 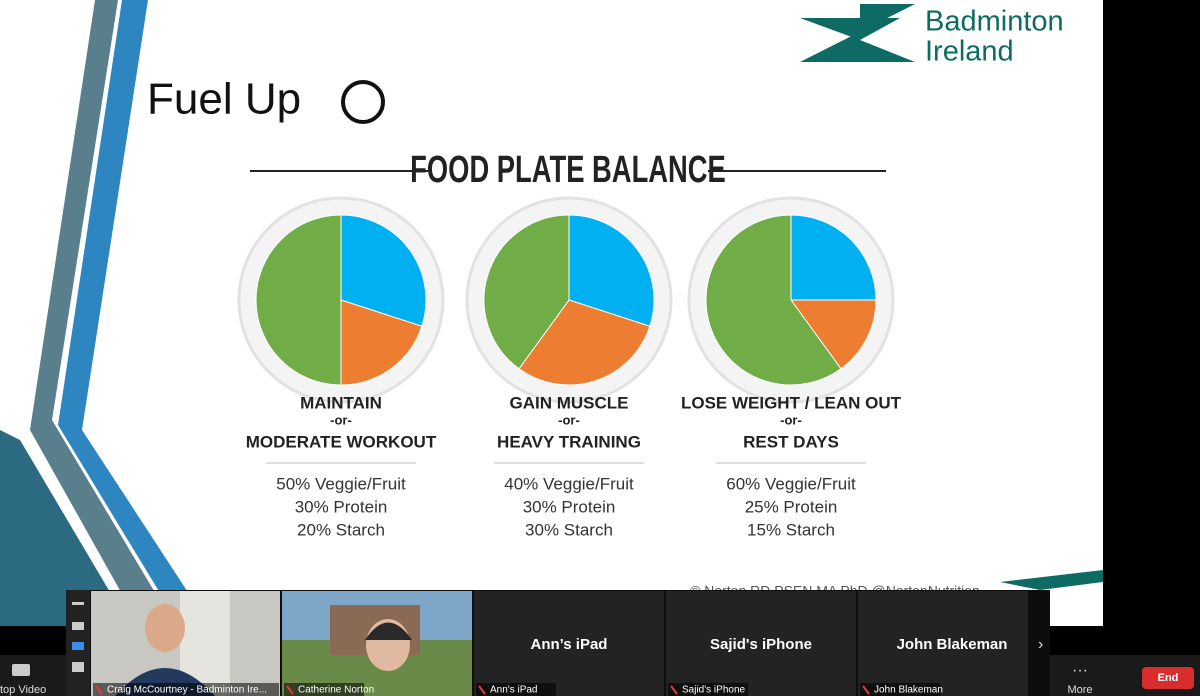 What do you see at coordinates (1040, 644) in the screenshot?
I see `next-arrow: ›` at bounding box center [1040, 644].